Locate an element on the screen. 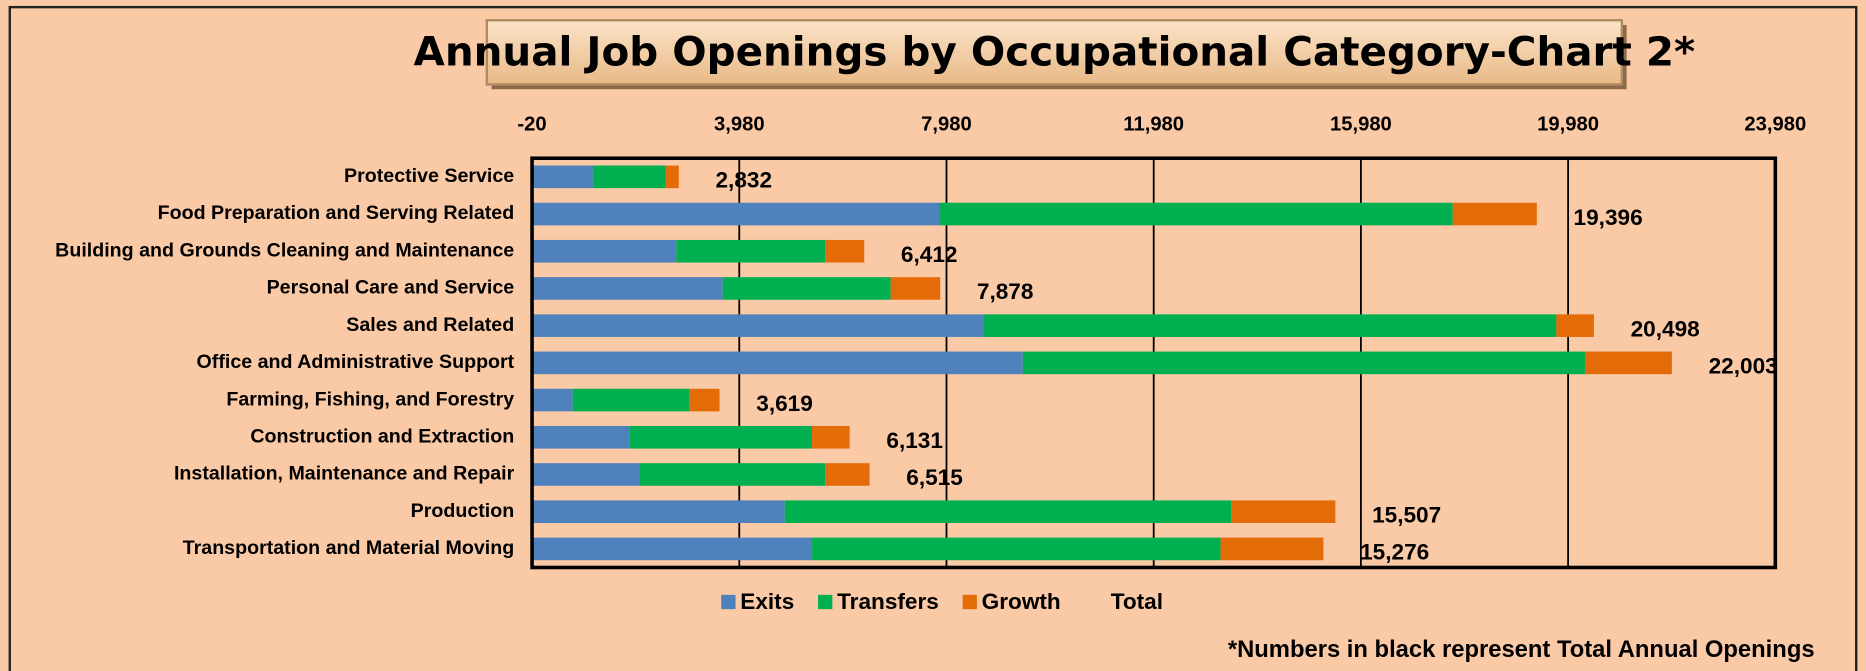 The image size is (1866, 671). y-tick-label: Installation, Maintenance and Repair is located at coordinates (344, 474).